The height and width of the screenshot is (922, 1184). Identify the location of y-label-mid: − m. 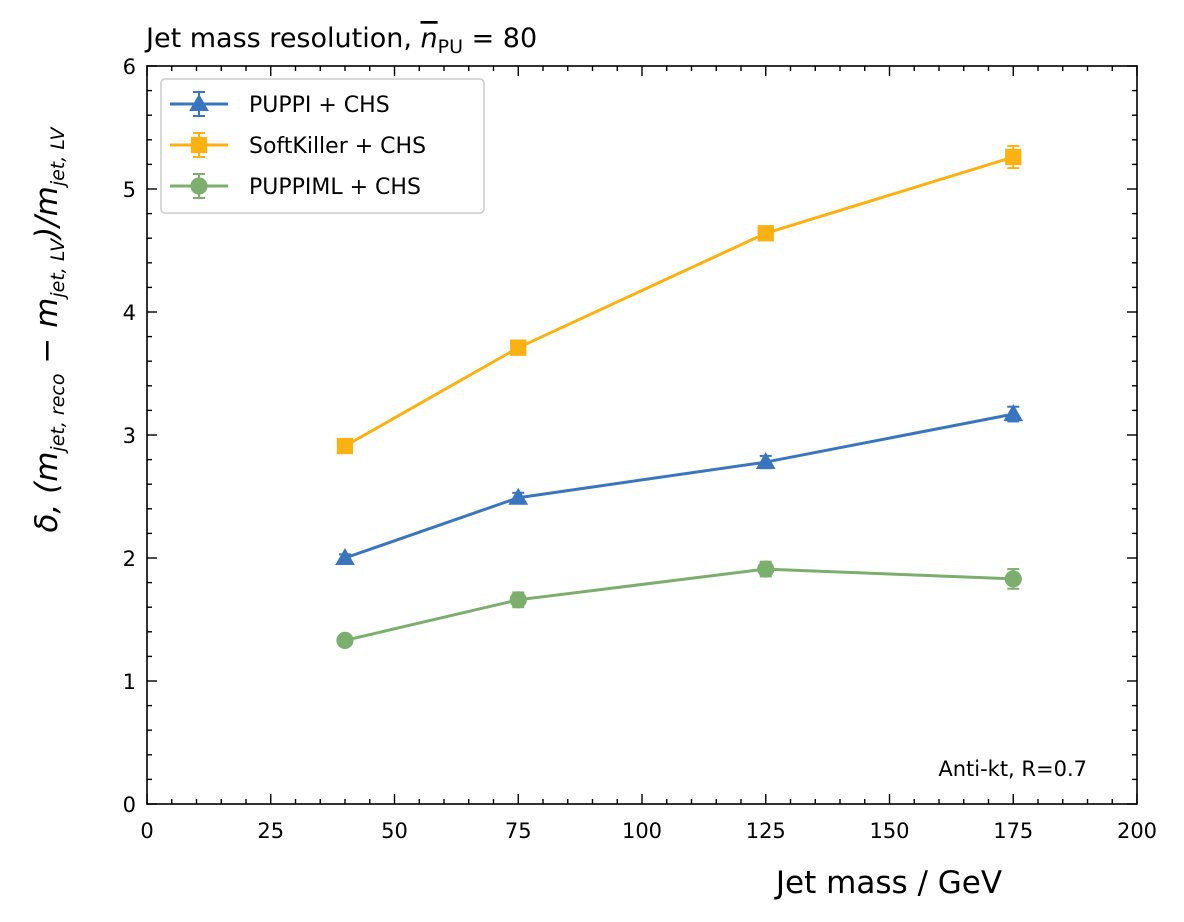
(47, 336).